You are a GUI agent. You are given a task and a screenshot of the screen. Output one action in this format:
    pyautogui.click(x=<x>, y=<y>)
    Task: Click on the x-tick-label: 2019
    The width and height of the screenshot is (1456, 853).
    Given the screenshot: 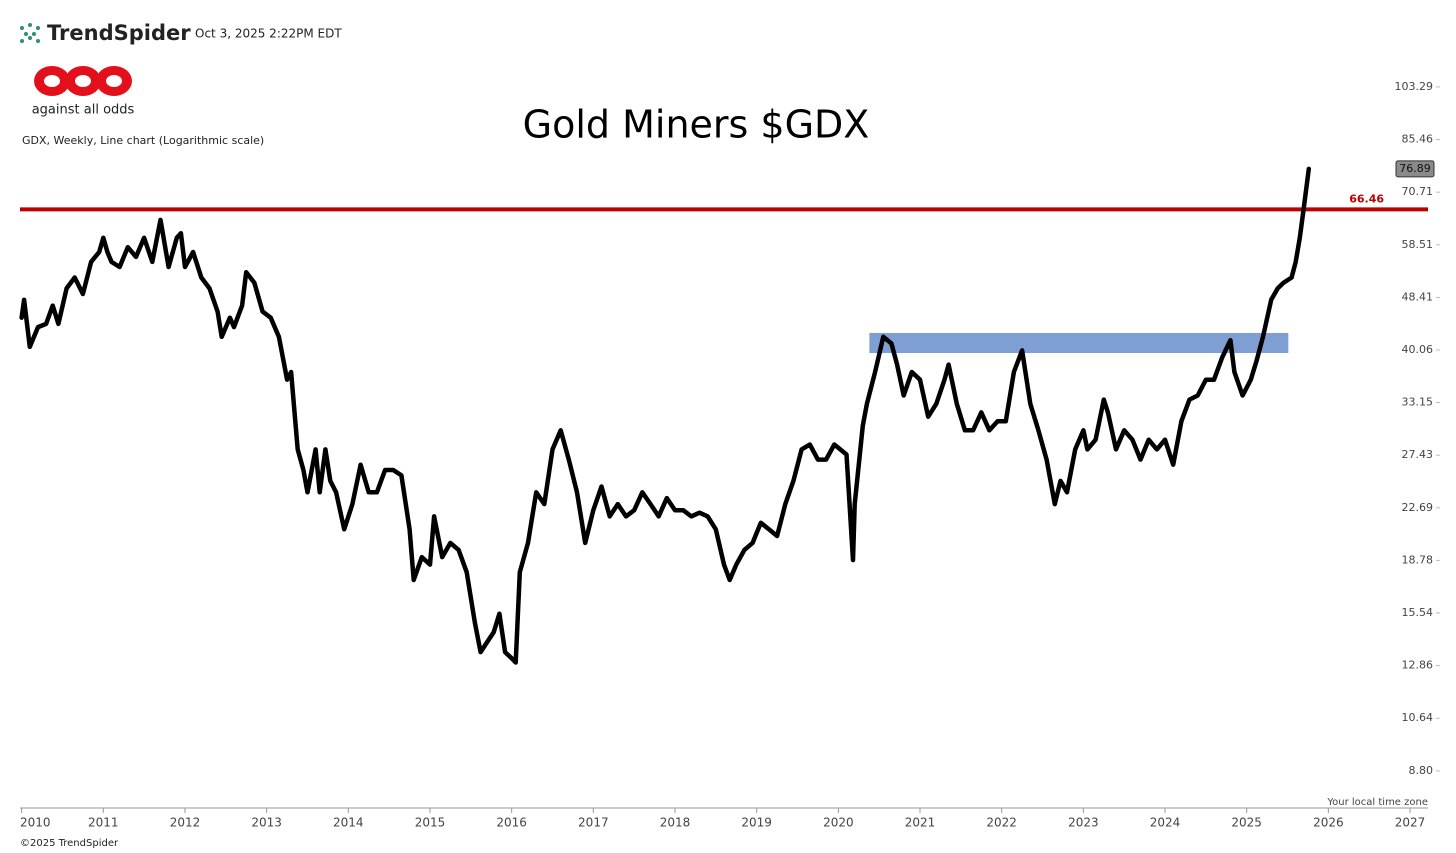 What is the action you would take?
    pyautogui.click(x=756, y=823)
    